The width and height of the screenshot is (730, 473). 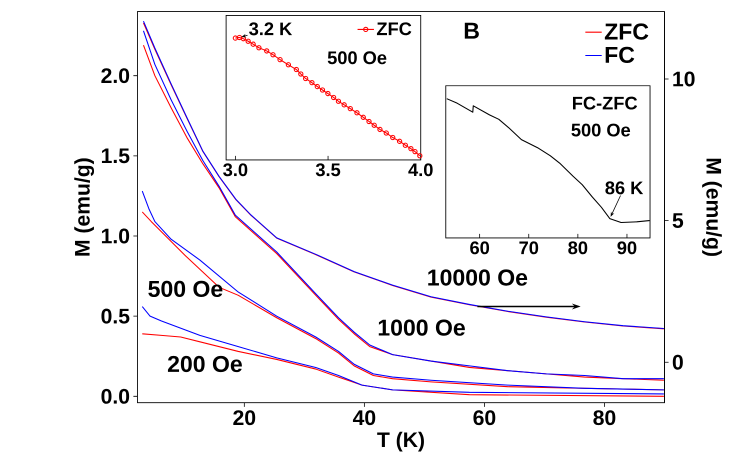 What do you see at coordinates (364, 418) in the screenshot?
I see `x-tick-label: 40` at bounding box center [364, 418].